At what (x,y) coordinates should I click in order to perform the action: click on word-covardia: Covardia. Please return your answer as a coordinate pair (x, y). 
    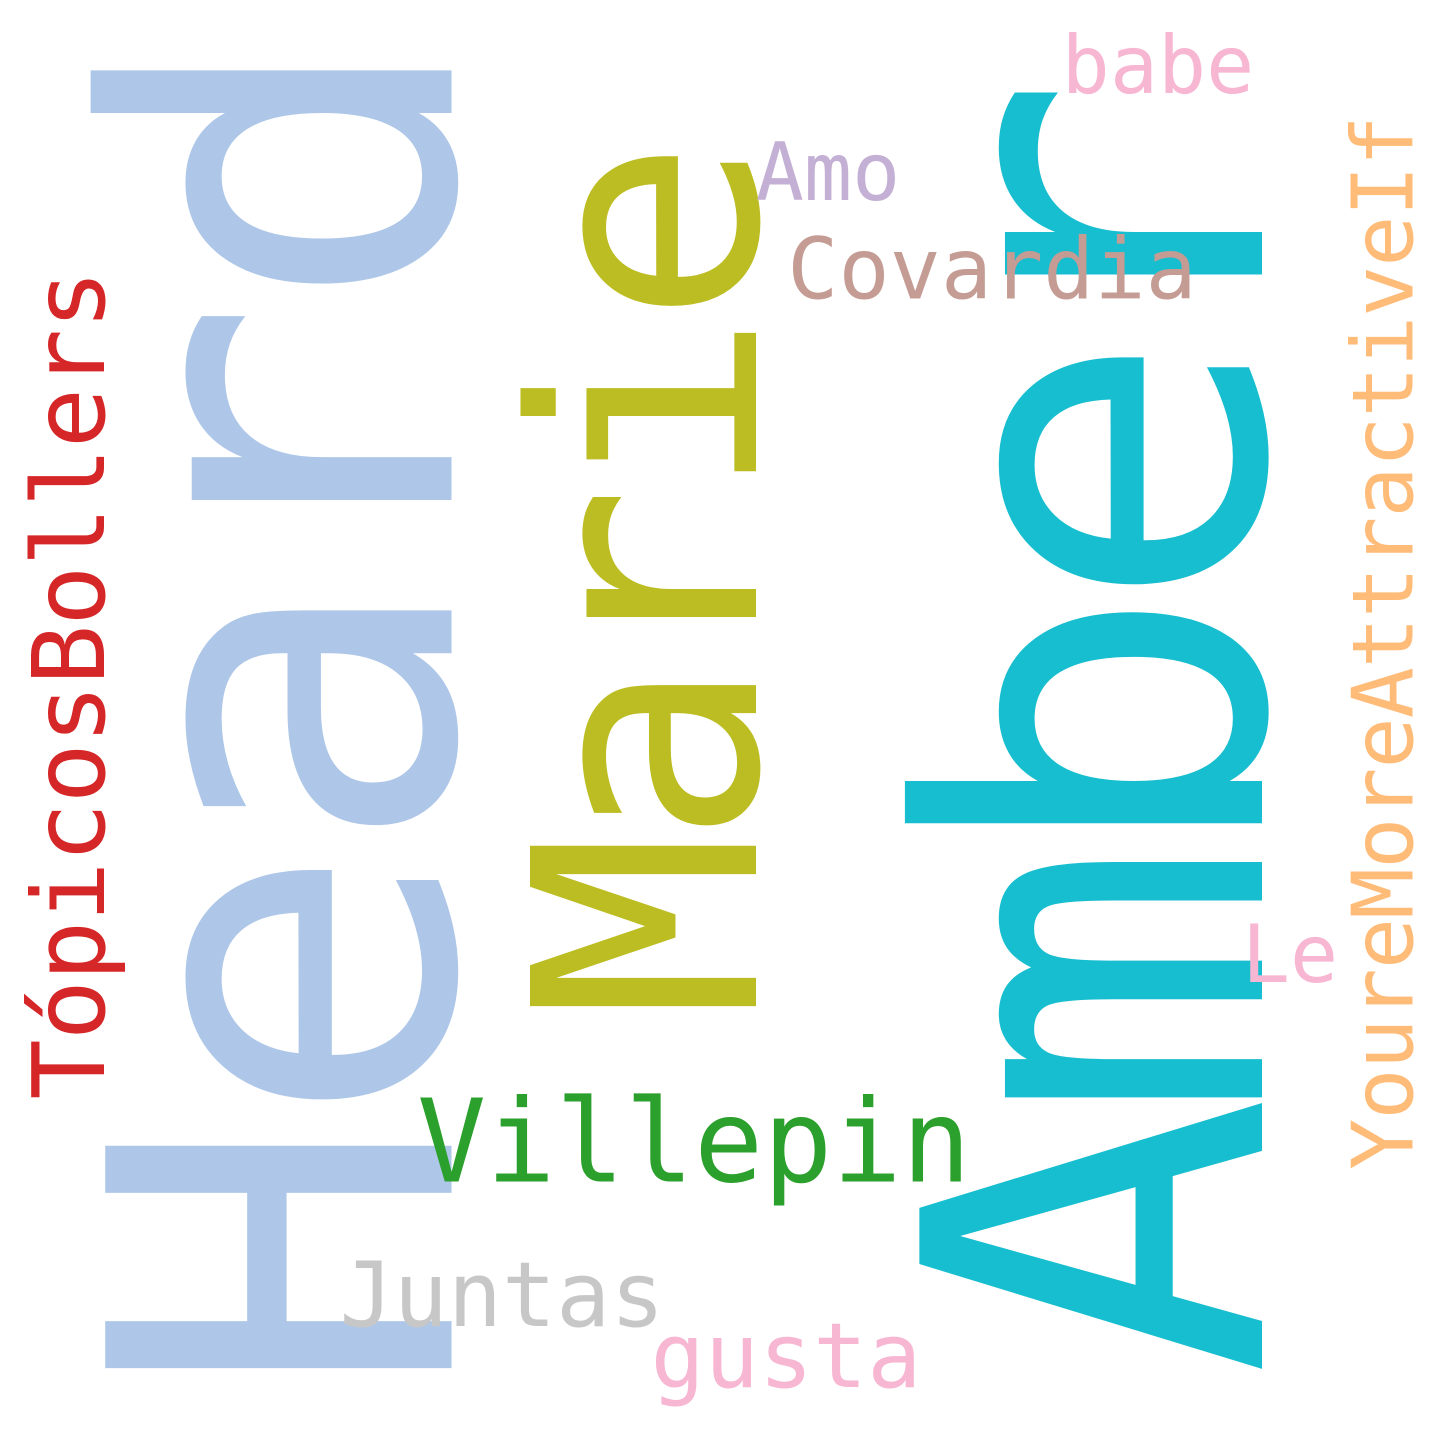
    Looking at the image, I should click on (992, 270).